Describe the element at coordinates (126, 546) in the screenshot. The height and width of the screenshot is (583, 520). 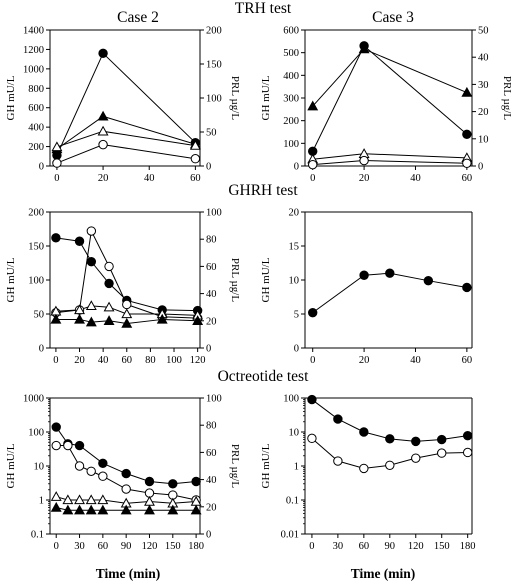
I see `oct_case2-x-tick-label: 90` at that location.